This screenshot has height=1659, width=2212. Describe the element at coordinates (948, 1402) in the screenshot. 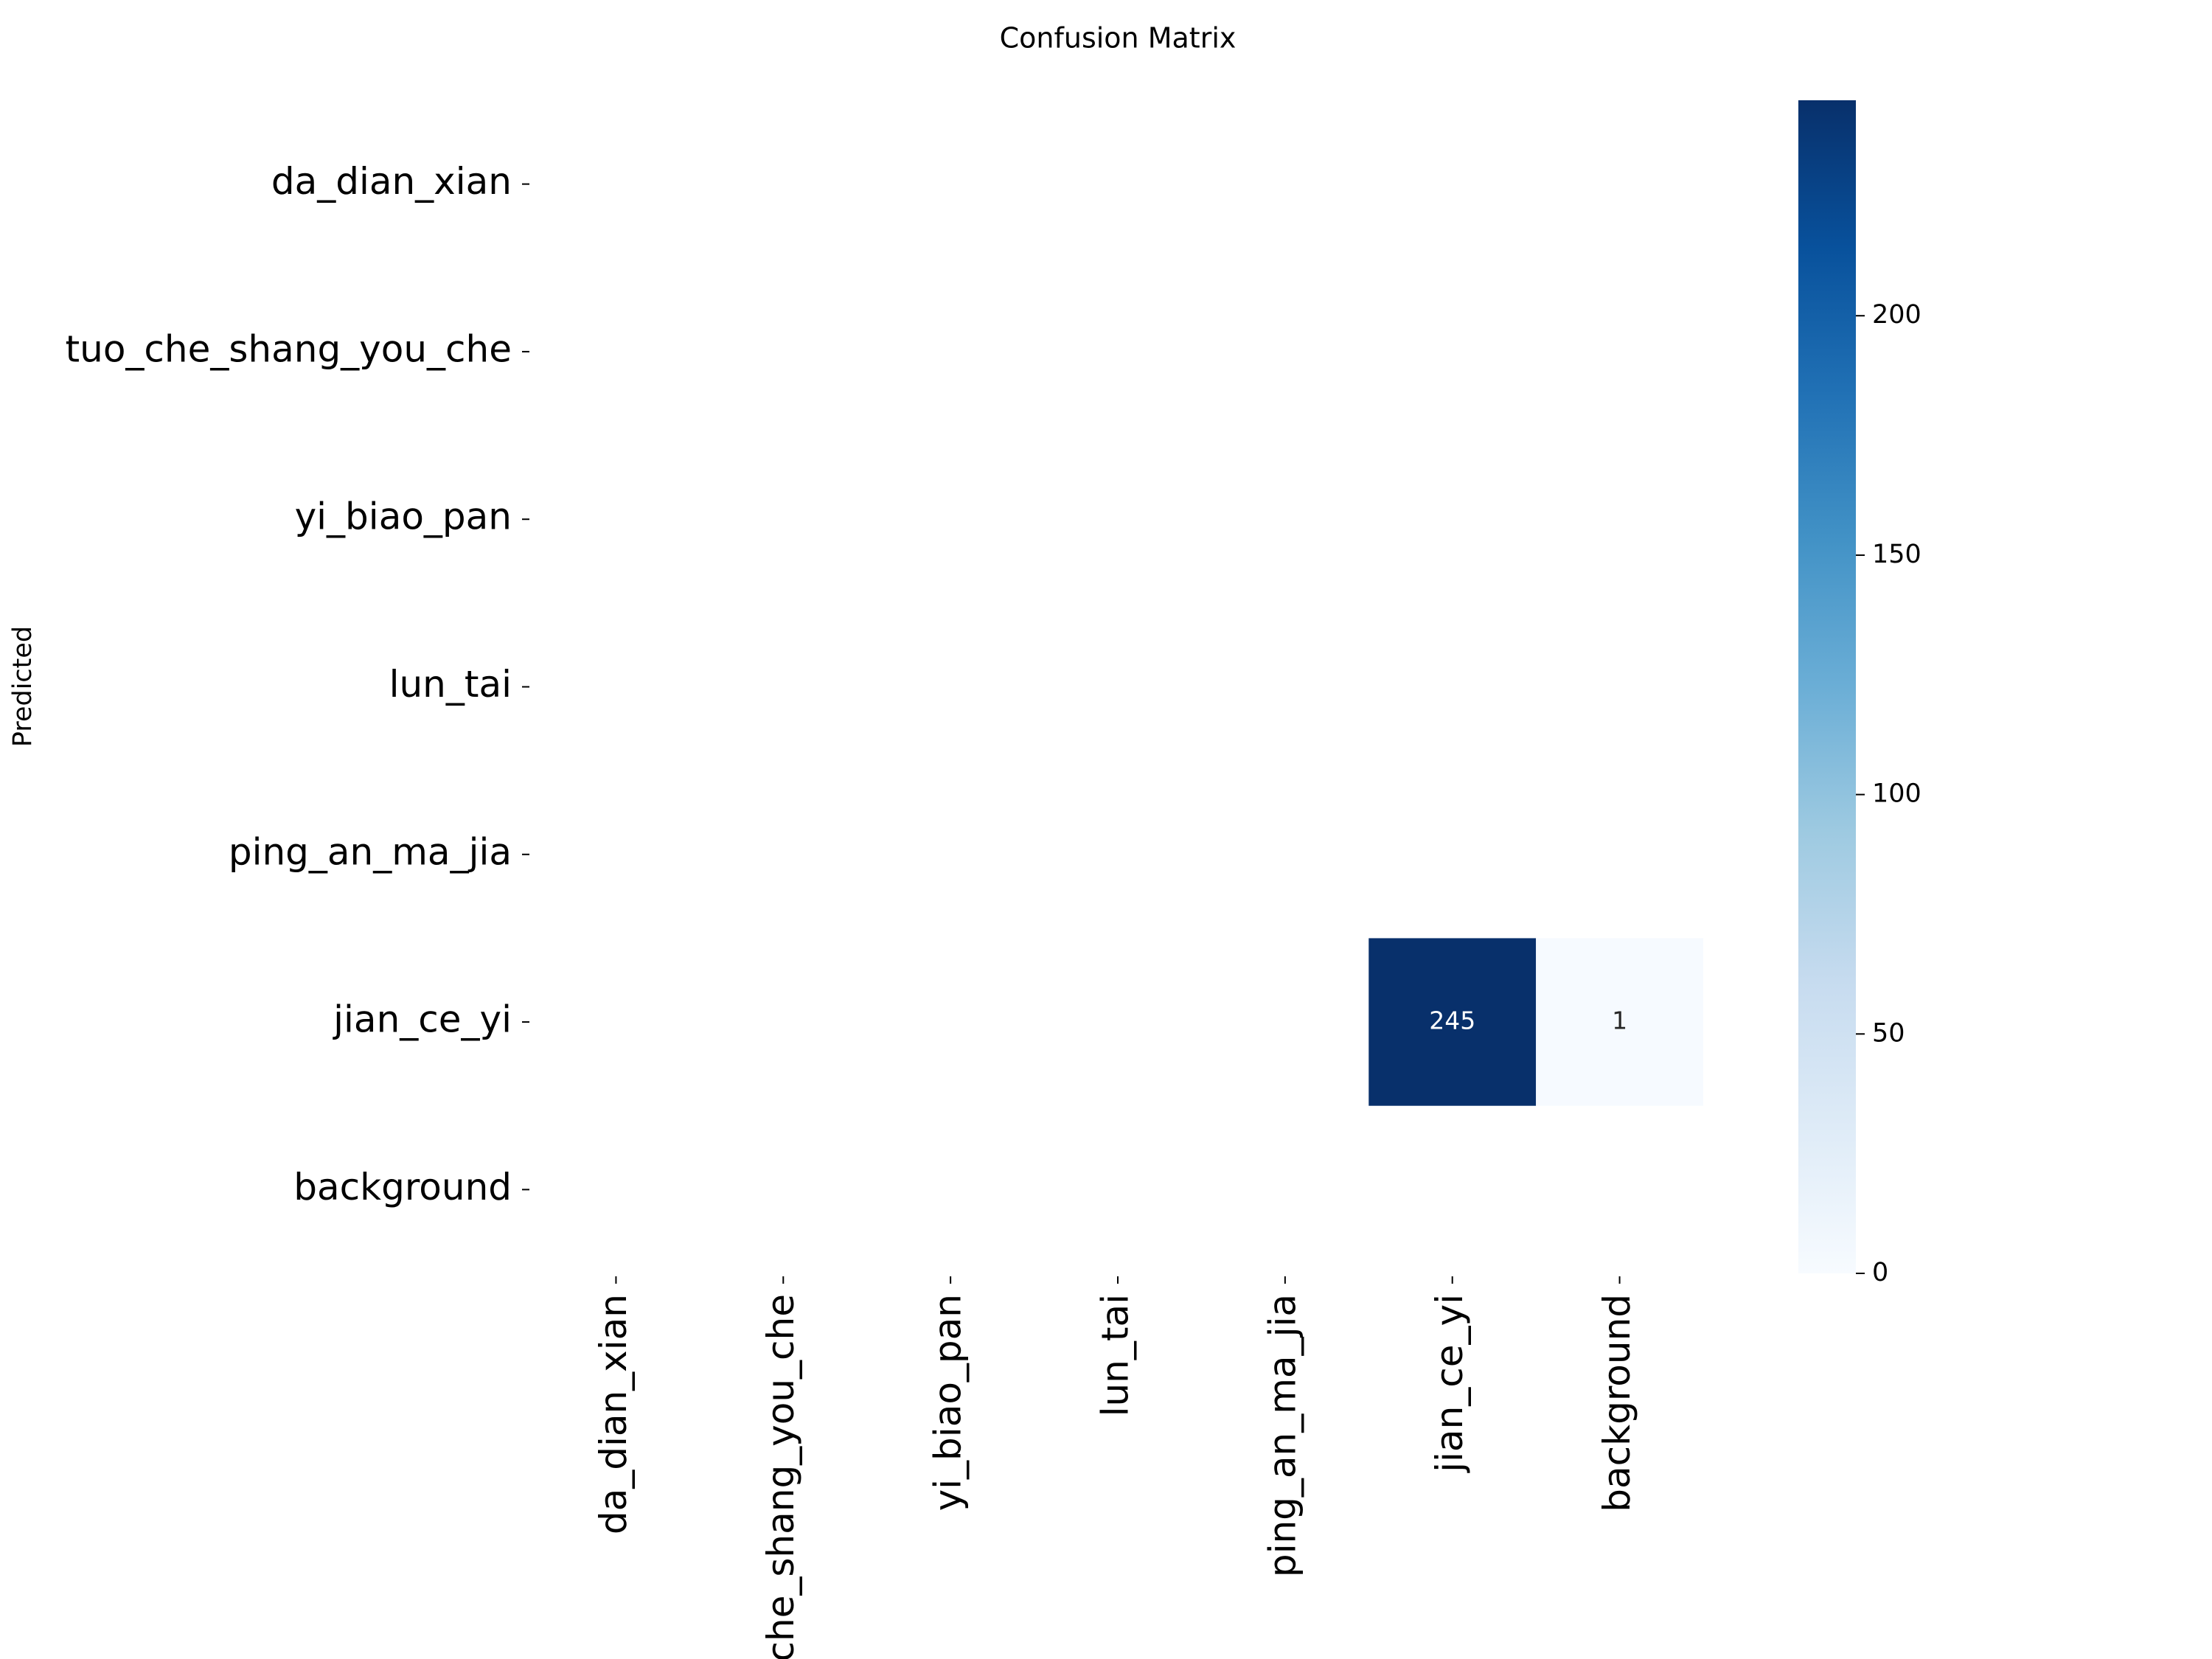

I see `x-tick-label: yi_biao_pan` at that location.